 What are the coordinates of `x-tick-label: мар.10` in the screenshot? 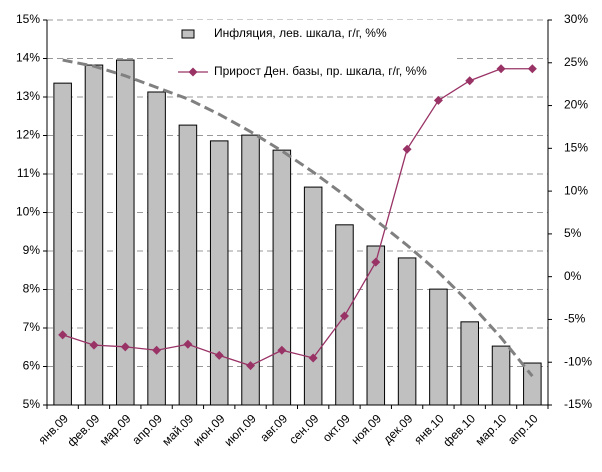 It's located at (490, 429).